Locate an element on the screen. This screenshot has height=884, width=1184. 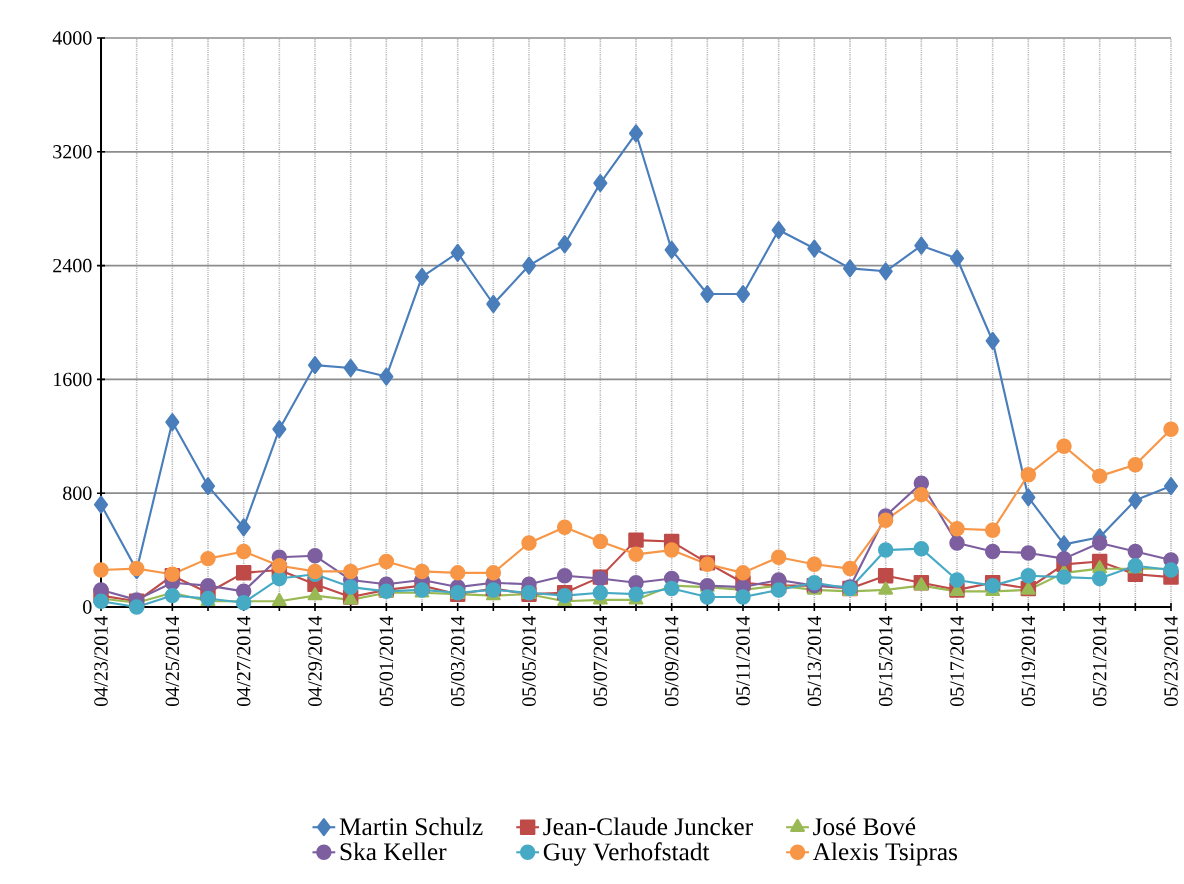
x-tick-label: 04/25/2014 is located at coordinates (172, 661).